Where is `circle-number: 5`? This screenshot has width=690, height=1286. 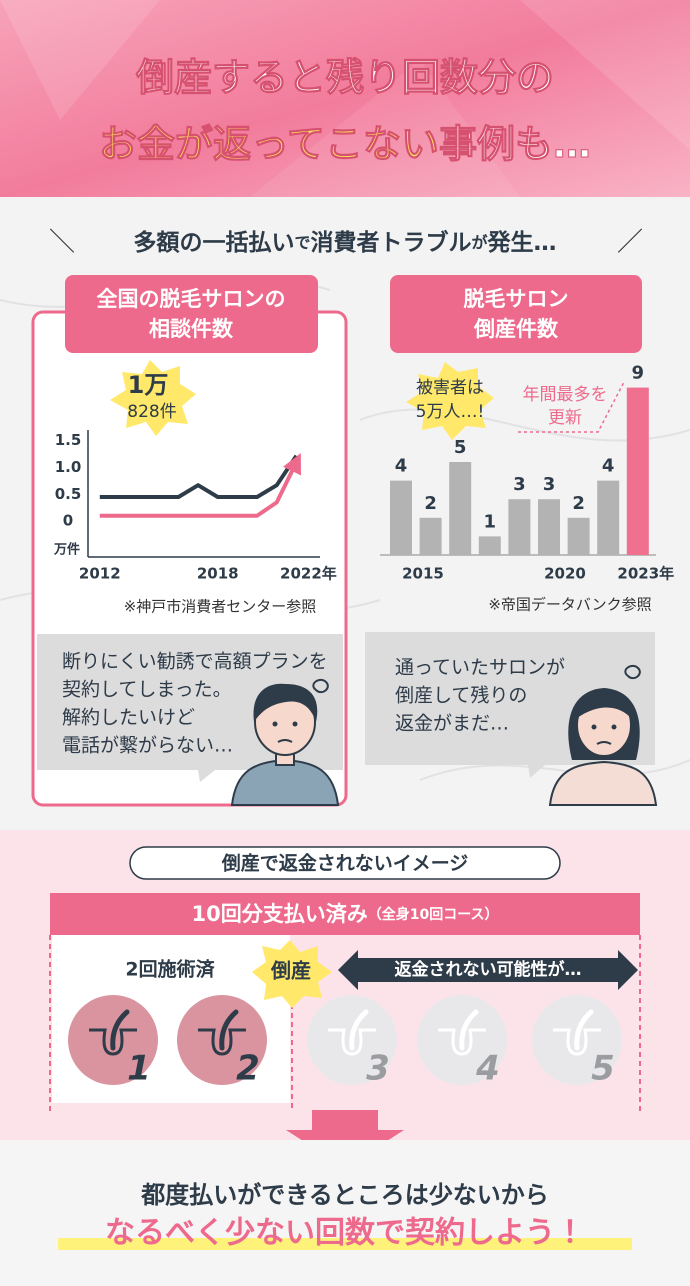
circle-number: 5 is located at coordinates (603, 1069).